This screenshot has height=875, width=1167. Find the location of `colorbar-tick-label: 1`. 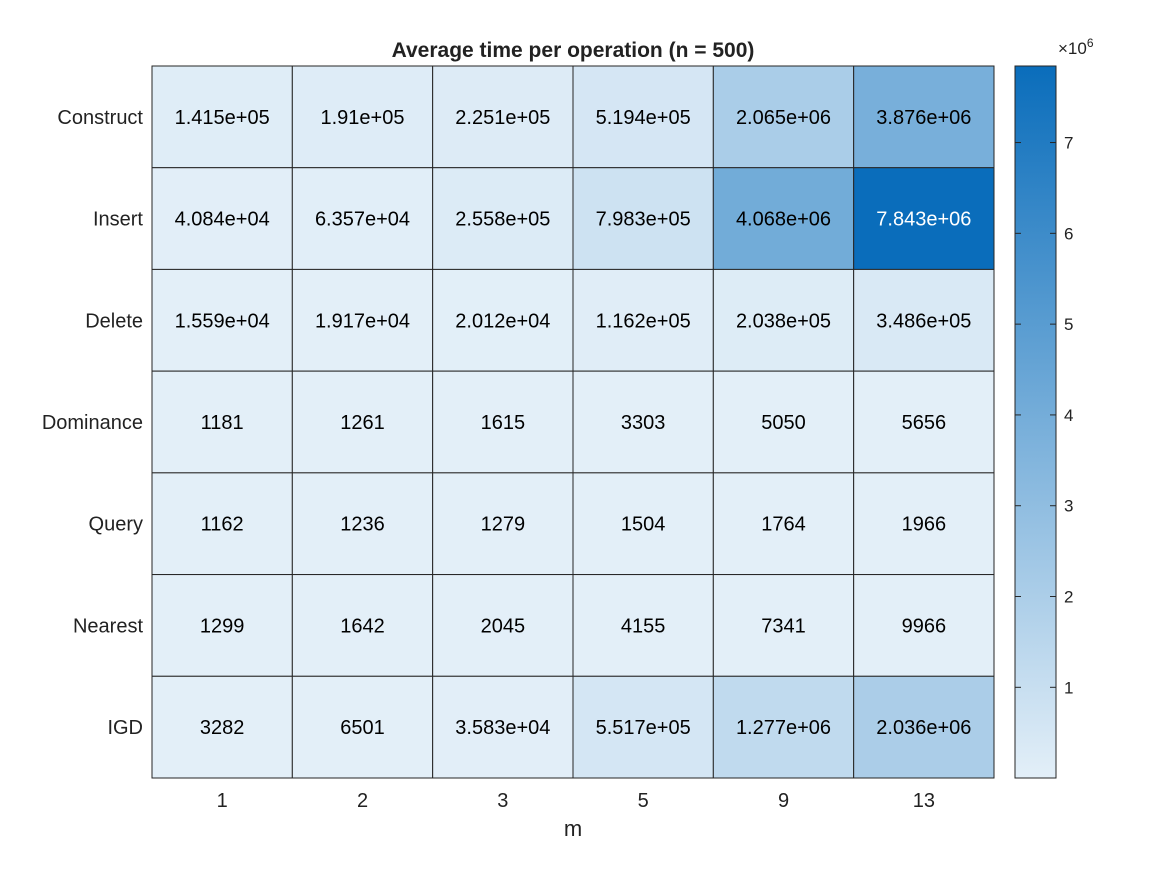

colorbar-tick-label: 1 is located at coordinates (1068, 687).